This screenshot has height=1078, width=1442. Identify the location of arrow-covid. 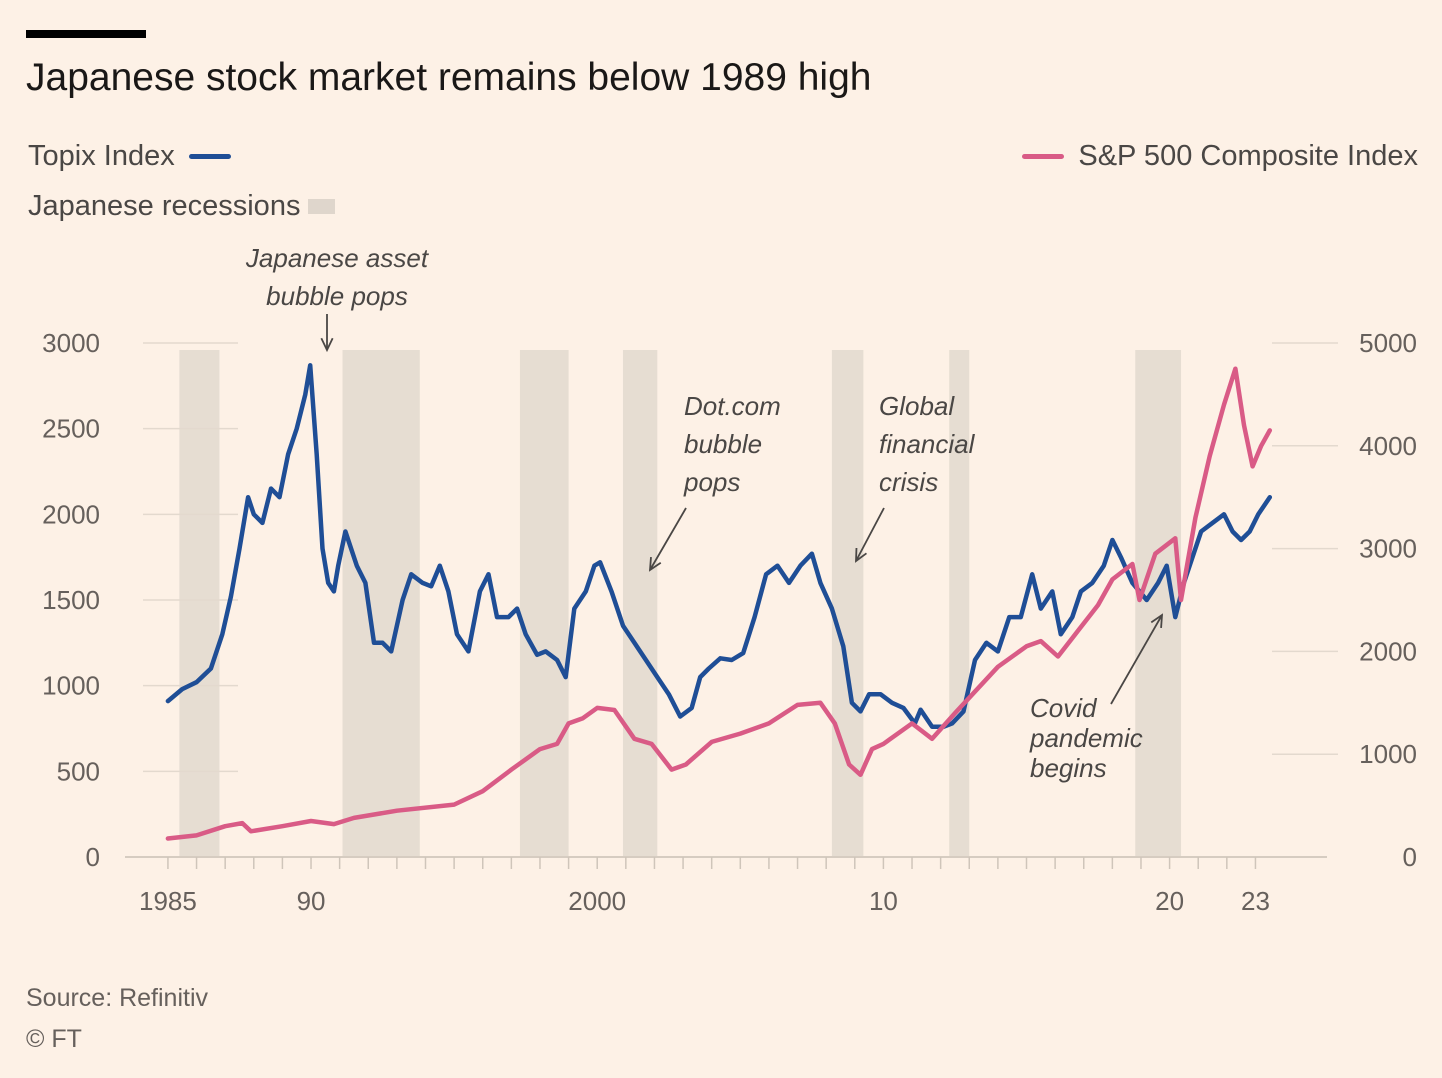
(1137, 659).